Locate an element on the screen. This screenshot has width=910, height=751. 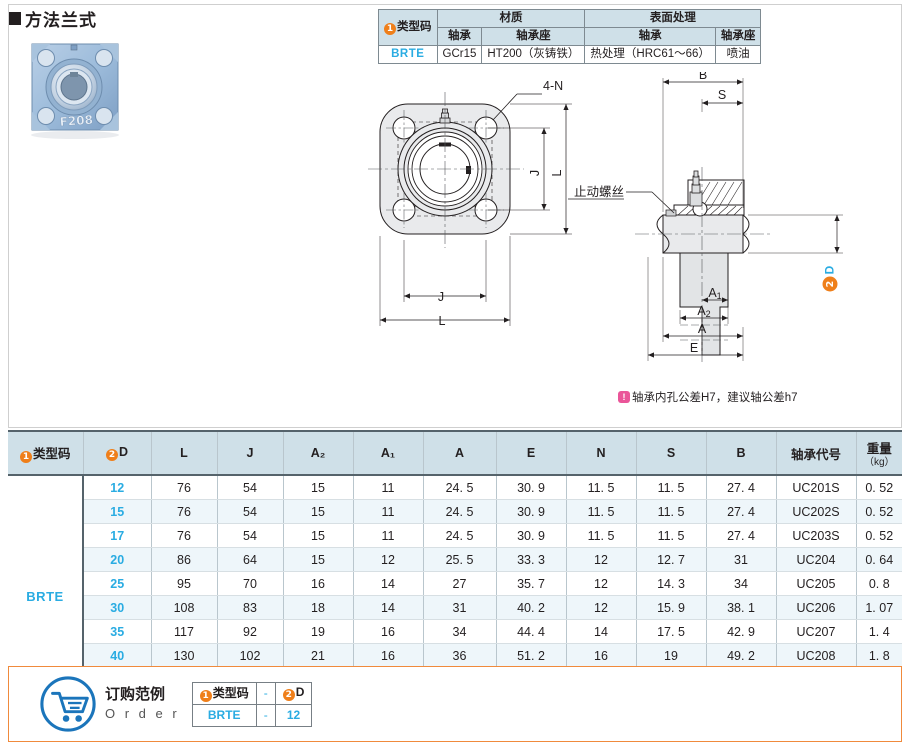
info-icon: ! is located at coordinates (624, 397).